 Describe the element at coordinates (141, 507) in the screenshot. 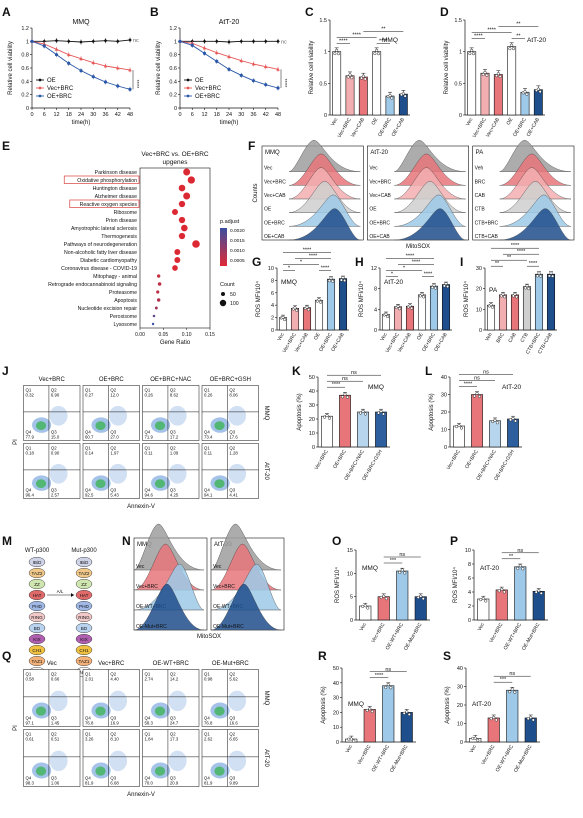

I see `x-axis-label: Annexin-V` at that location.